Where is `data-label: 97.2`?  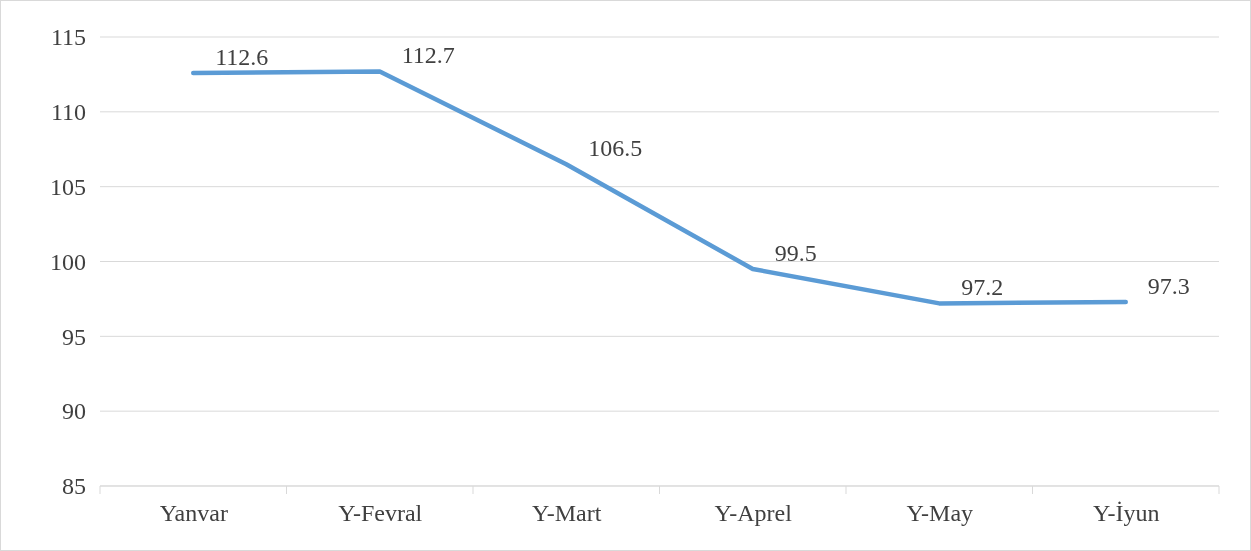
data-label: 97.2 is located at coordinates (982, 287).